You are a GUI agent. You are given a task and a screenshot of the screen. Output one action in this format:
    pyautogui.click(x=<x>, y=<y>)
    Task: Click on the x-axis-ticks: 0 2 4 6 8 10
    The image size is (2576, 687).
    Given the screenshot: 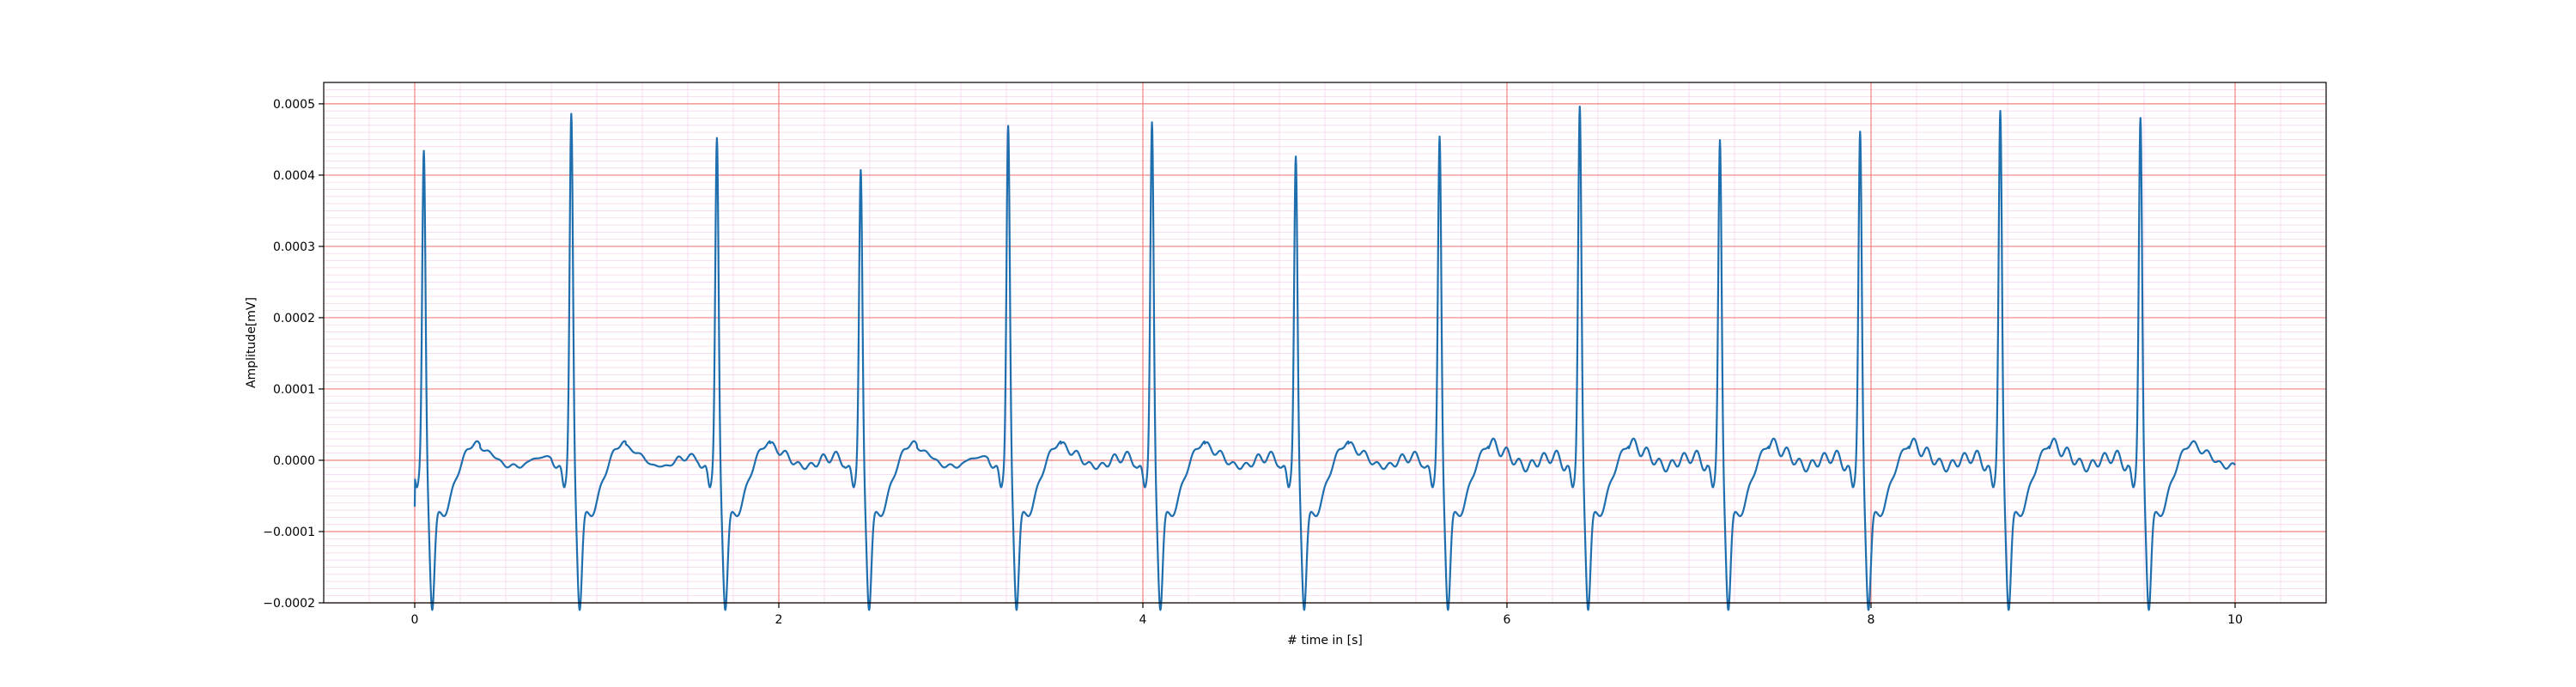 What is the action you would take?
    pyautogui.click(x=1327, y=615)
    